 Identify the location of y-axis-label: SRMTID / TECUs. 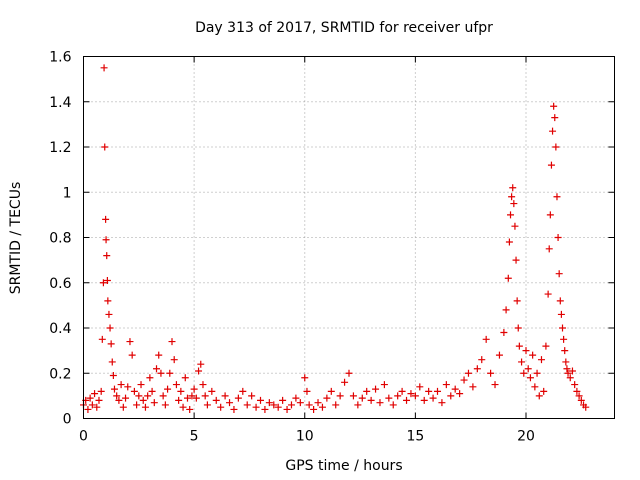
(16, 238).